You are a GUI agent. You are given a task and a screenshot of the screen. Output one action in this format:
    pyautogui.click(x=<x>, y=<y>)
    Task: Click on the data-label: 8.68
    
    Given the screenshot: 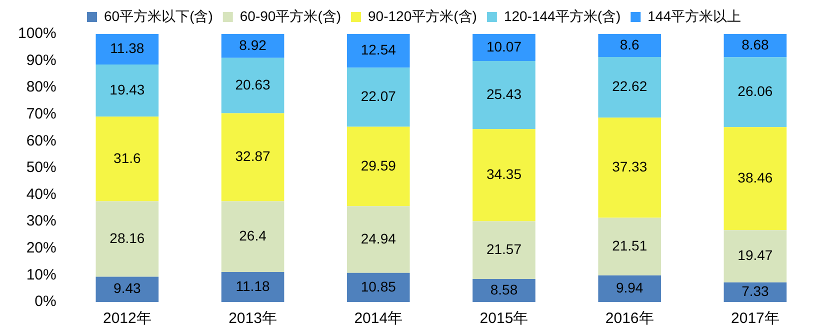 What is the action you would take?
    pyautogui.click(x=756, y=44)
    